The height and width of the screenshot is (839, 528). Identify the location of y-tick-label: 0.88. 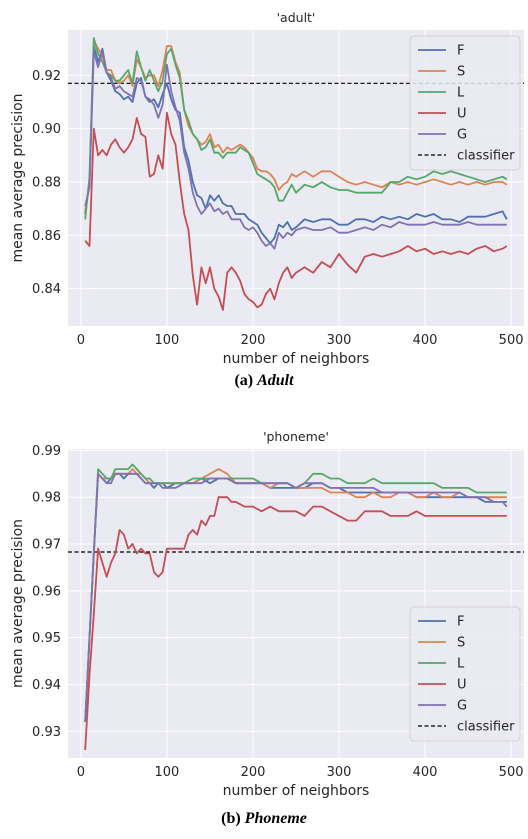
(46, 183).